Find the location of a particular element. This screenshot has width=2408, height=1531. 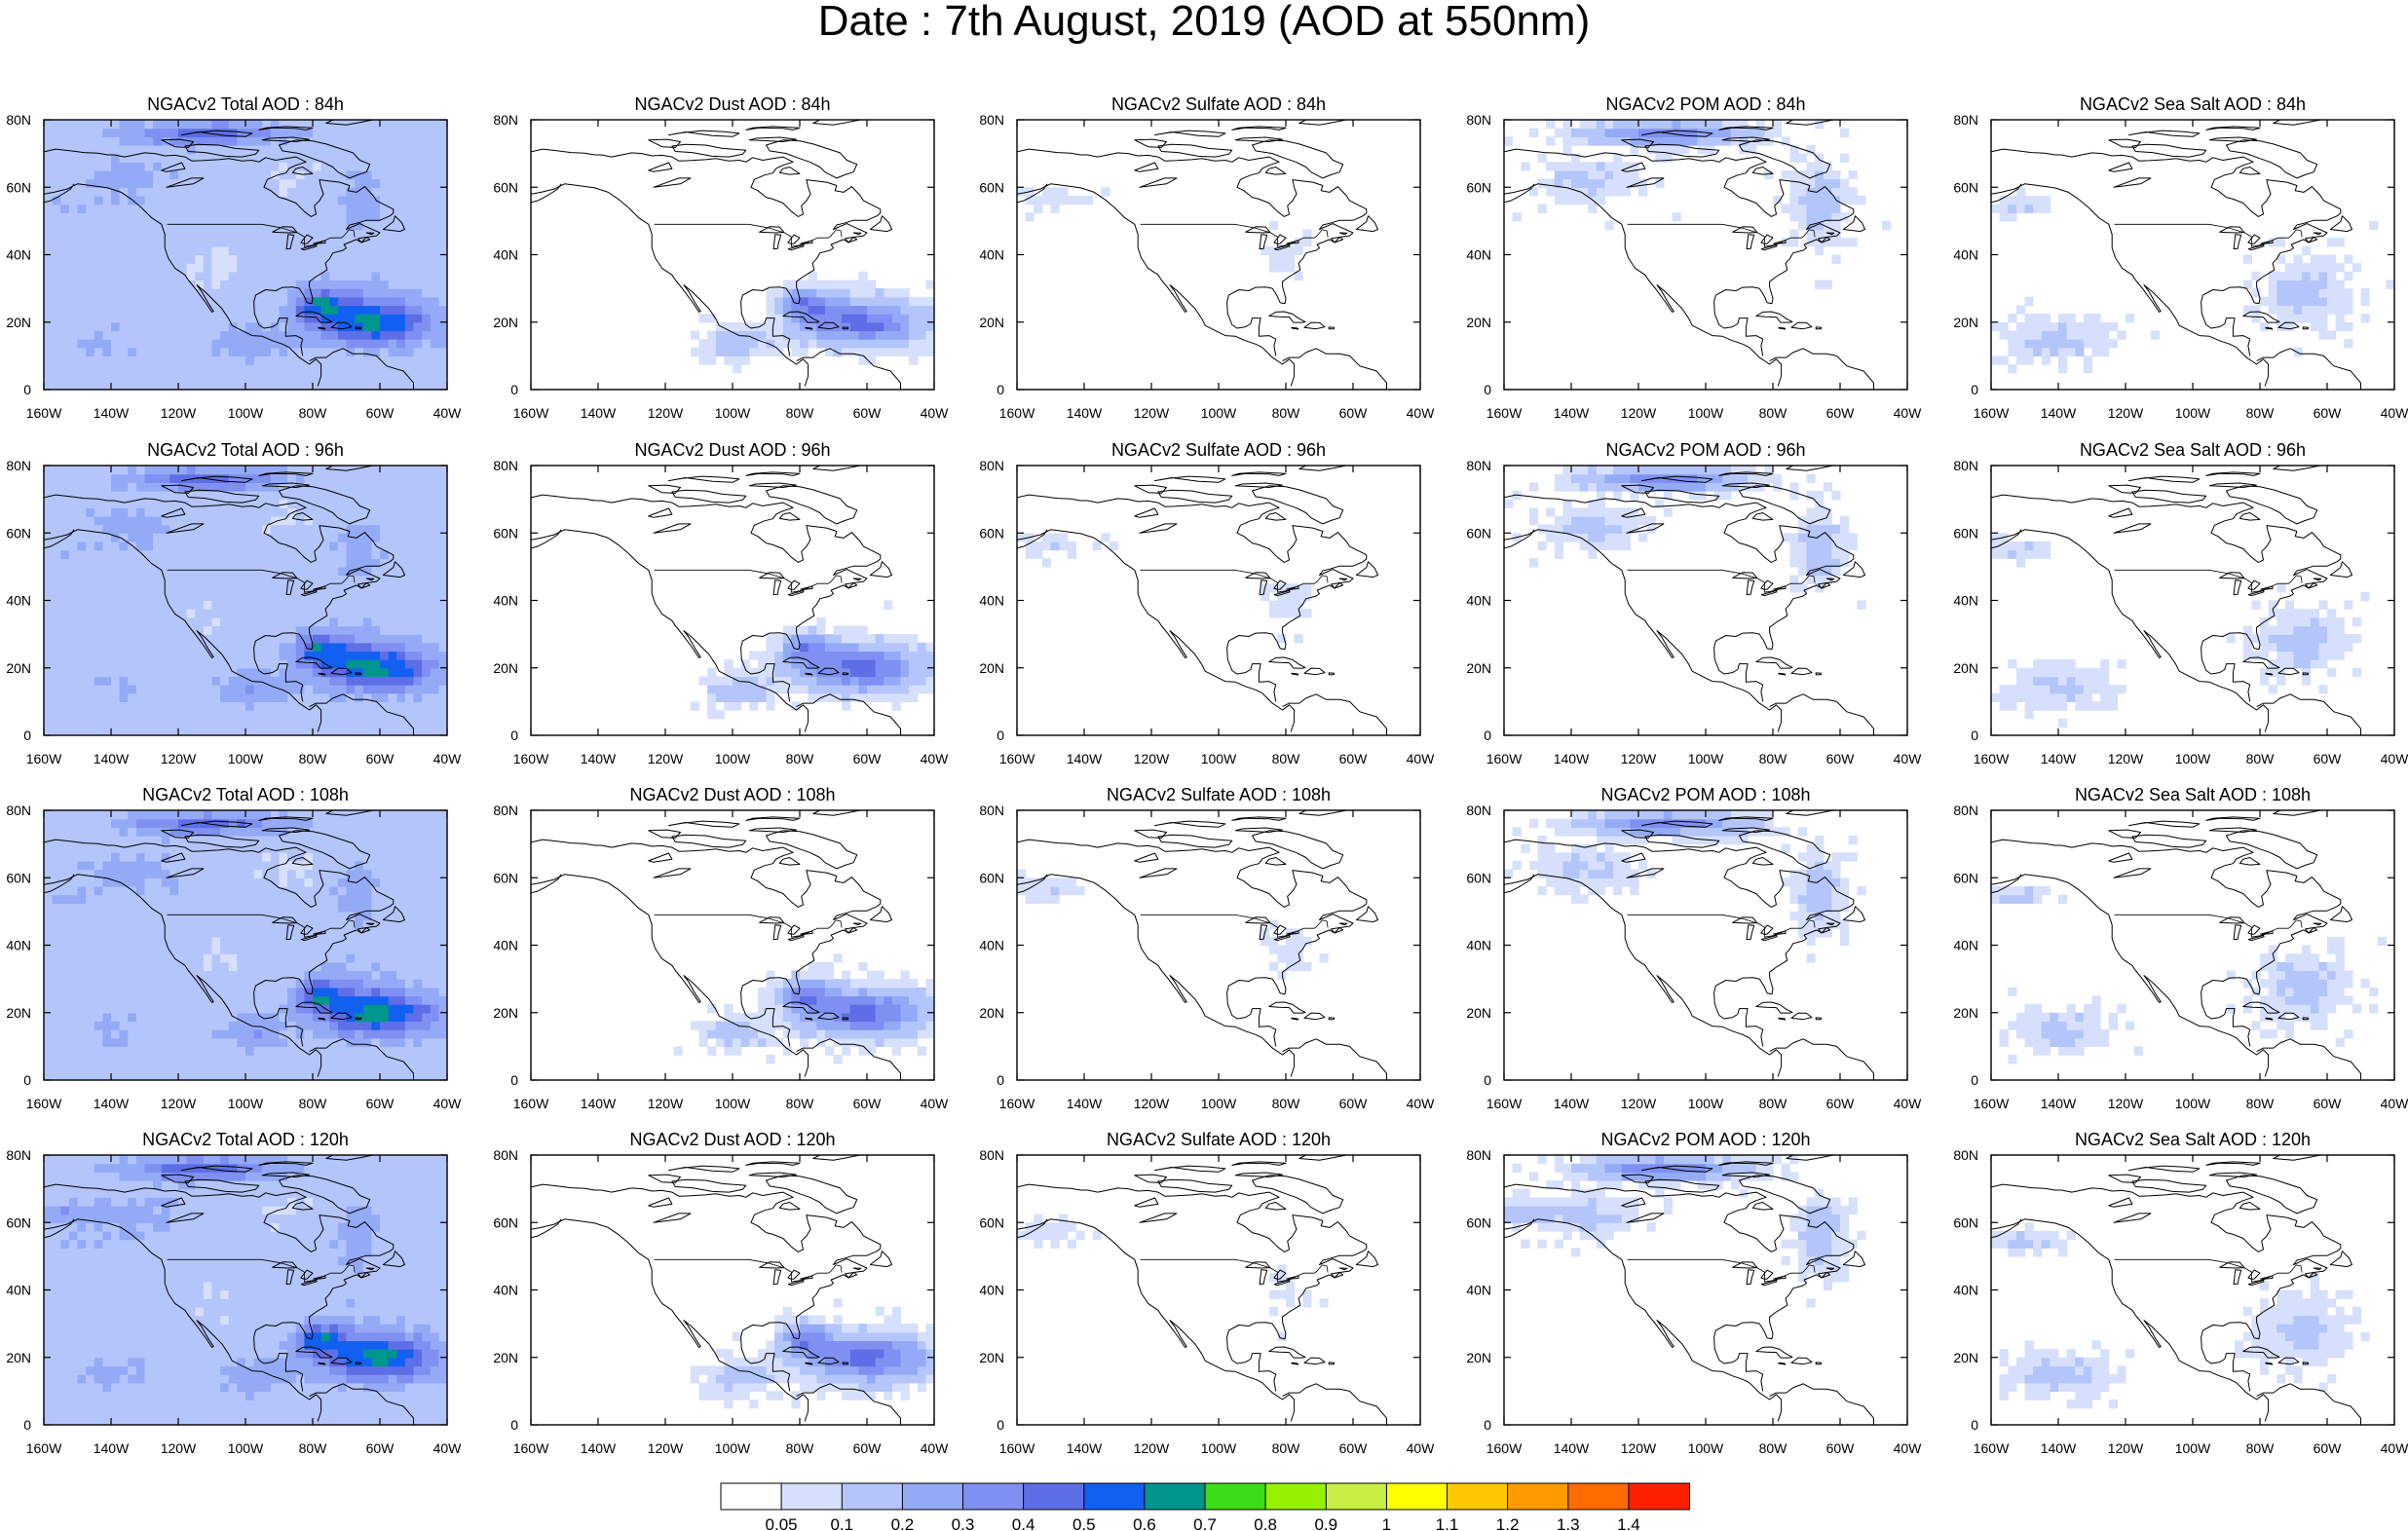

panel-title: NGACv2 Sulfate AOD : 84h is located at coordinates (1218, 104).